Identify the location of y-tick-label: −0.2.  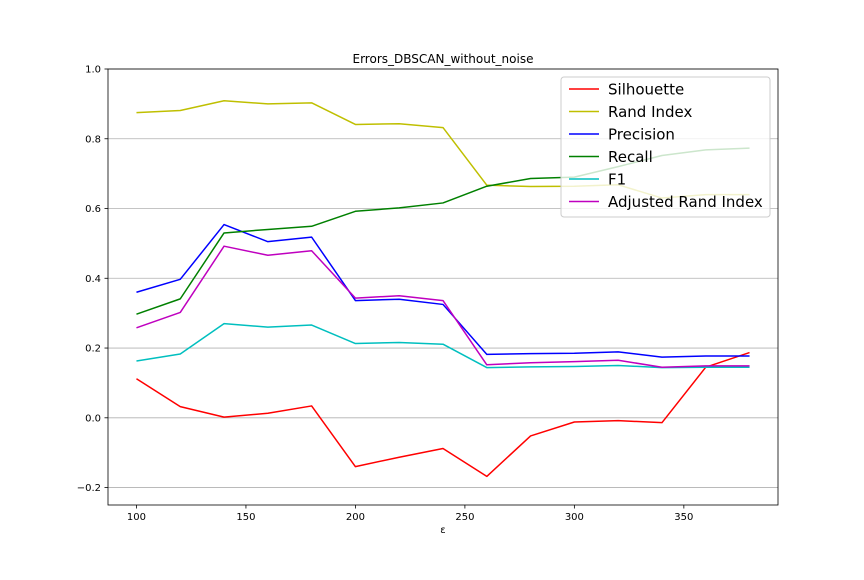
(89, 488).